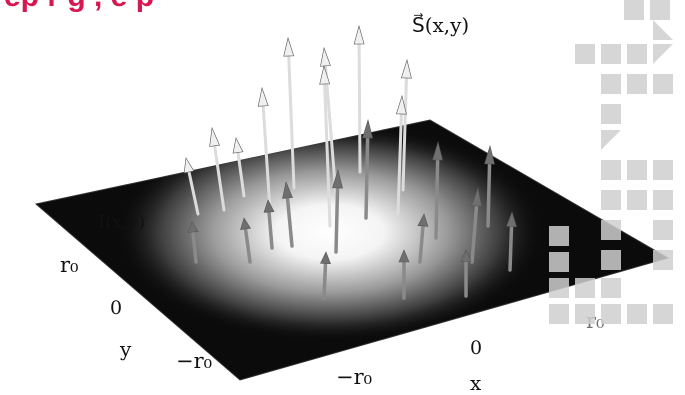  I want to click on x-tick-zero: 0, so click(476, 348).